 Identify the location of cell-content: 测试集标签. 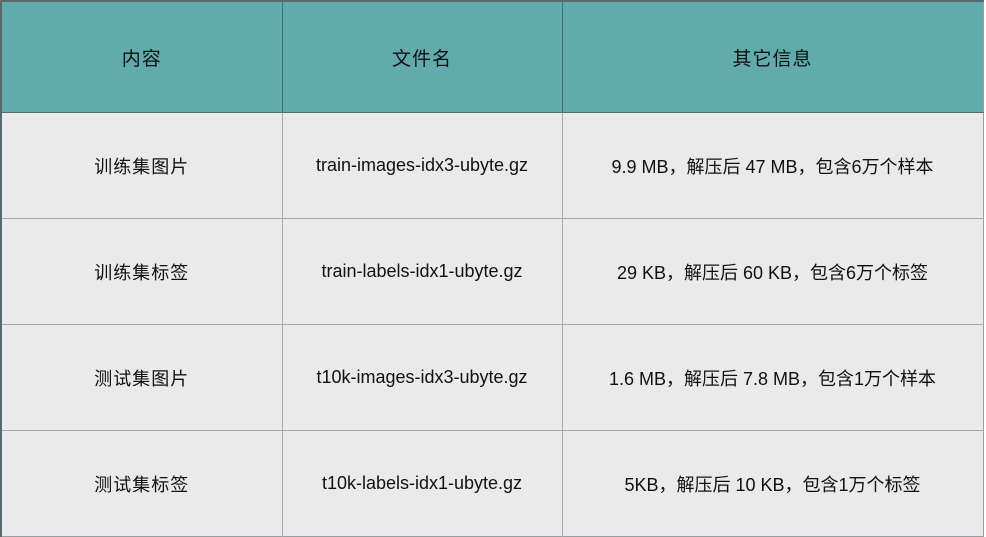
(142, 483).